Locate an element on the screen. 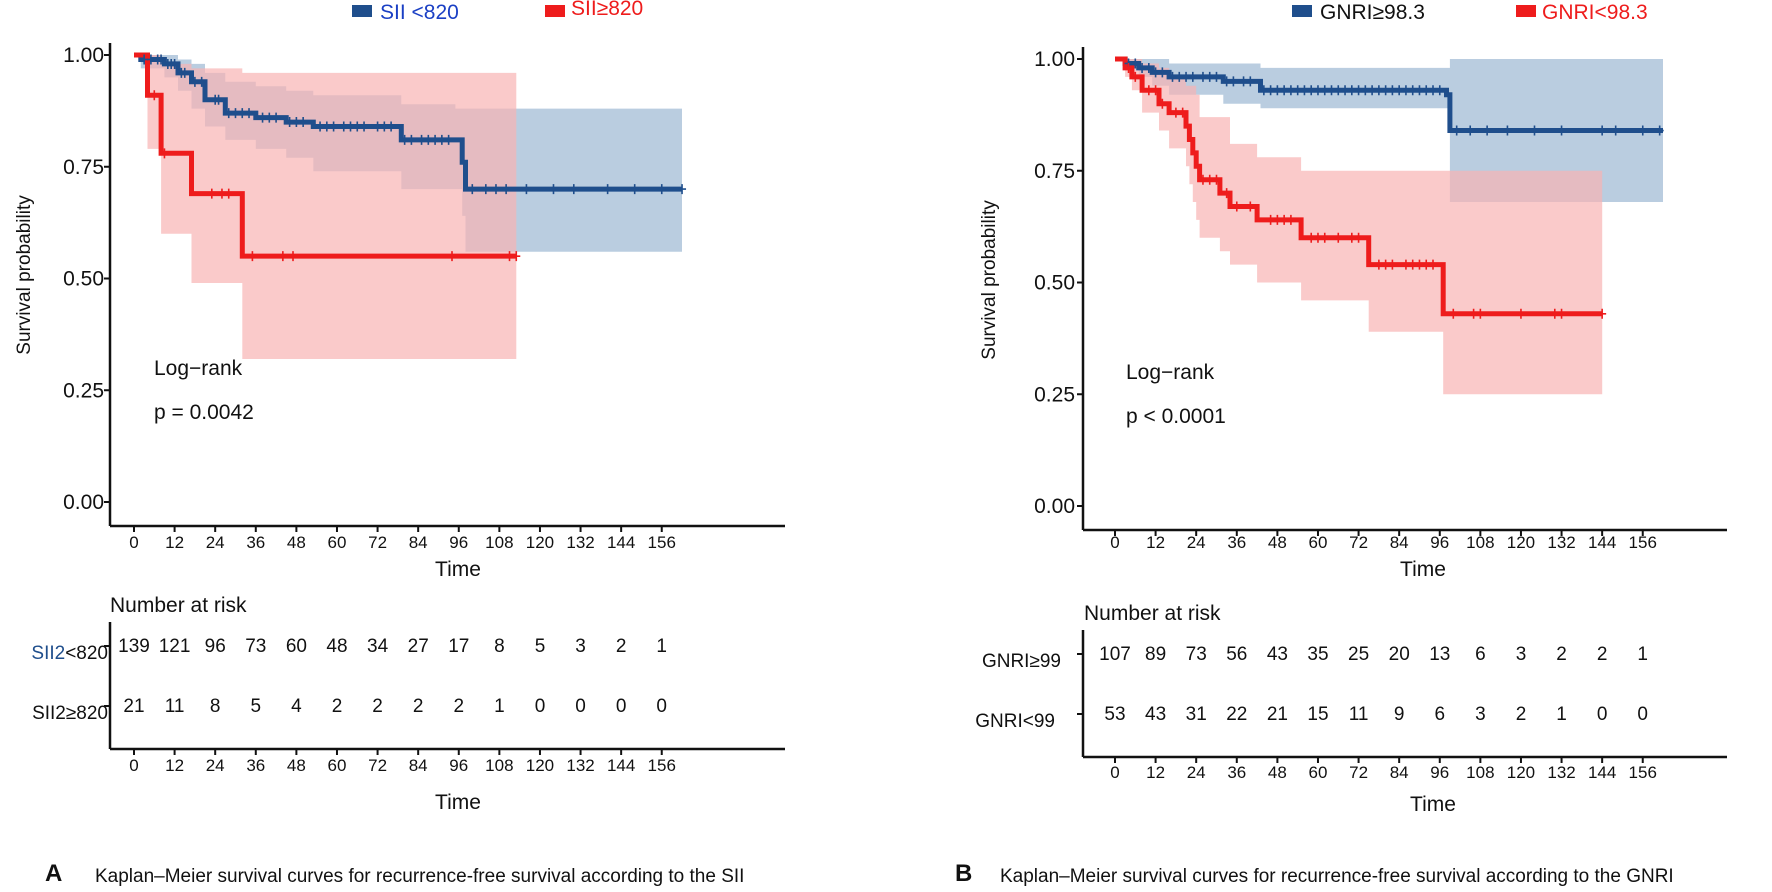 The height and width of the screenshot is (892, 1772). logrank-label-a: Log−rank is located at coordinates (198, 368).